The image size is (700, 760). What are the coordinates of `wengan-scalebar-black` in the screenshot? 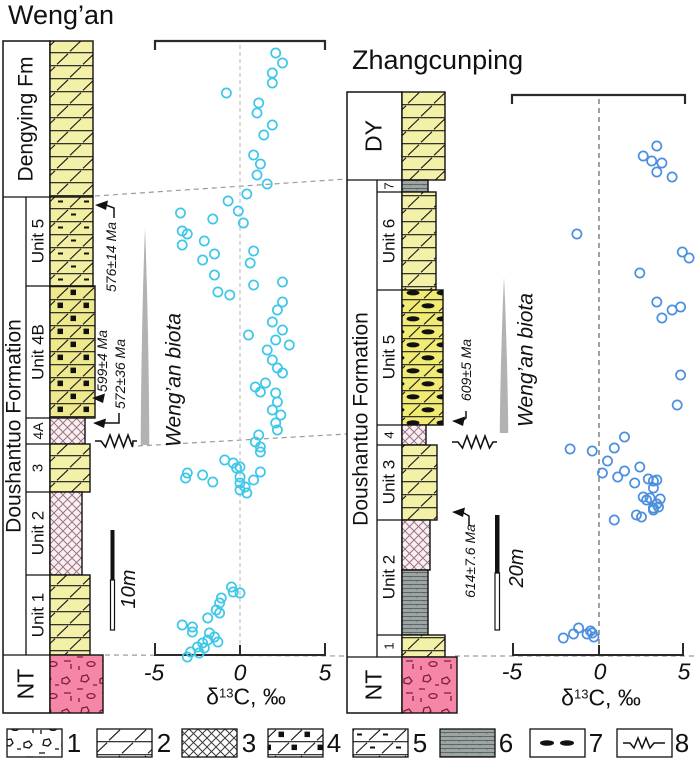 It's located at (112, 555).